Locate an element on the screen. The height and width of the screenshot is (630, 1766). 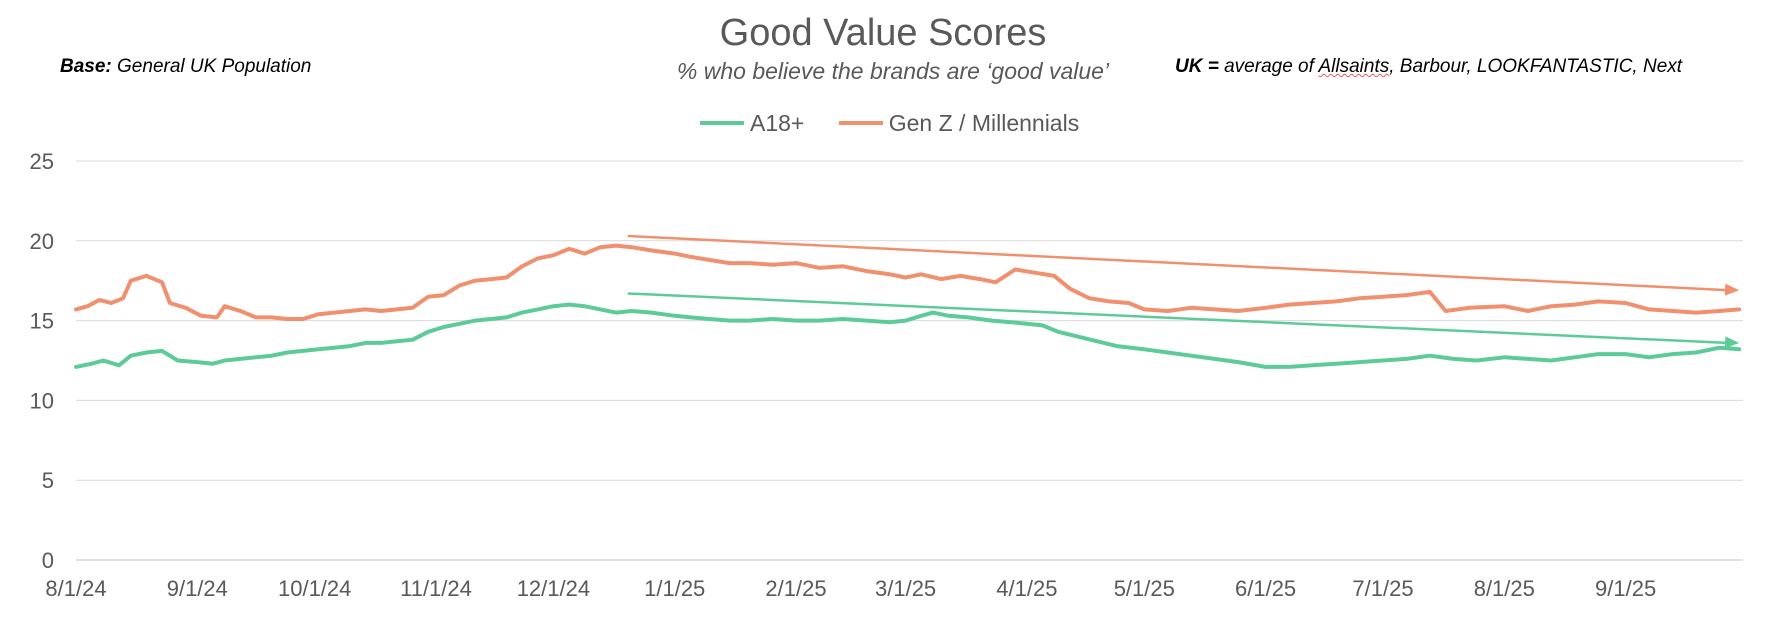
chart-legend: A18+ Gen Z / Millennials is located at coordinates (903, 120).